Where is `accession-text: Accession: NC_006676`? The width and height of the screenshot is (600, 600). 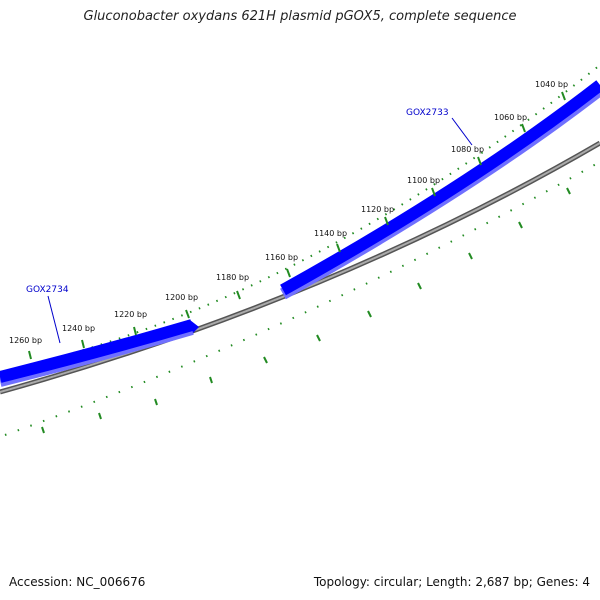
accession-text: Accession: NC_006676 is located at coordinates (77, 582).